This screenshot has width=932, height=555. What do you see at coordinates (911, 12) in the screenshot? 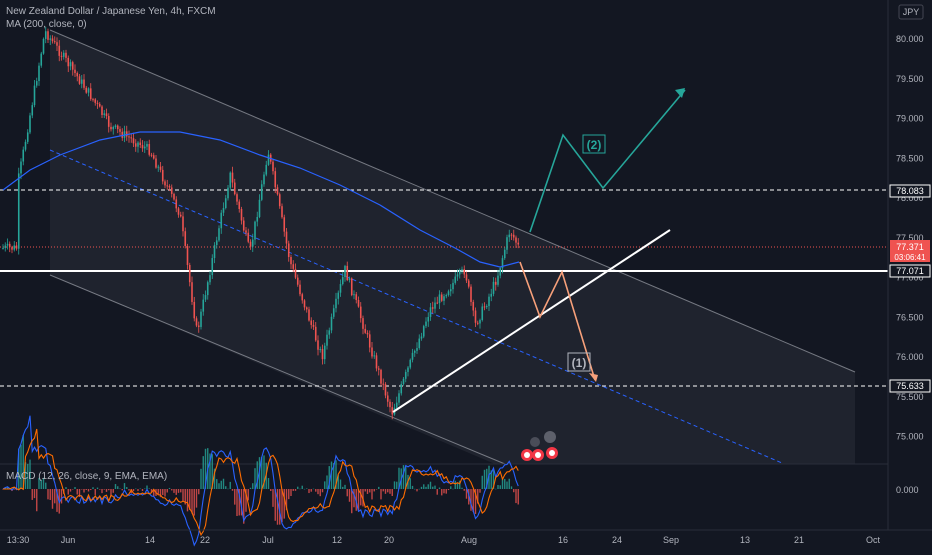
I see `currency-badge` at bounding box center [911, 12].